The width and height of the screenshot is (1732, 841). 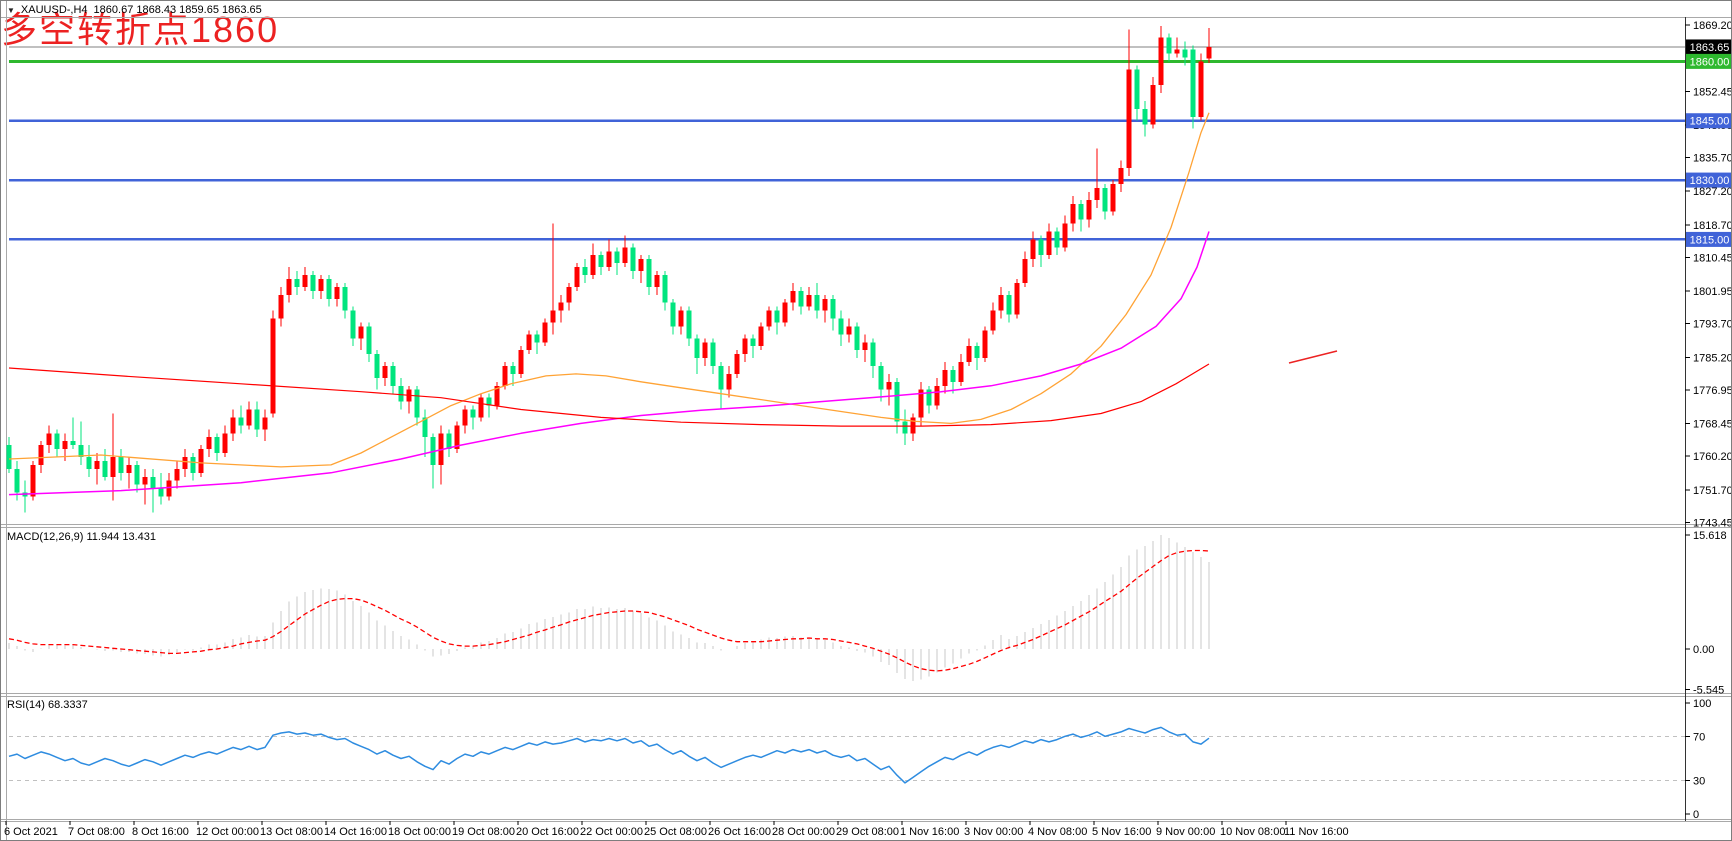 I want to click on svg-text: 22 Oct 00:00, so click(x=611, y=832).